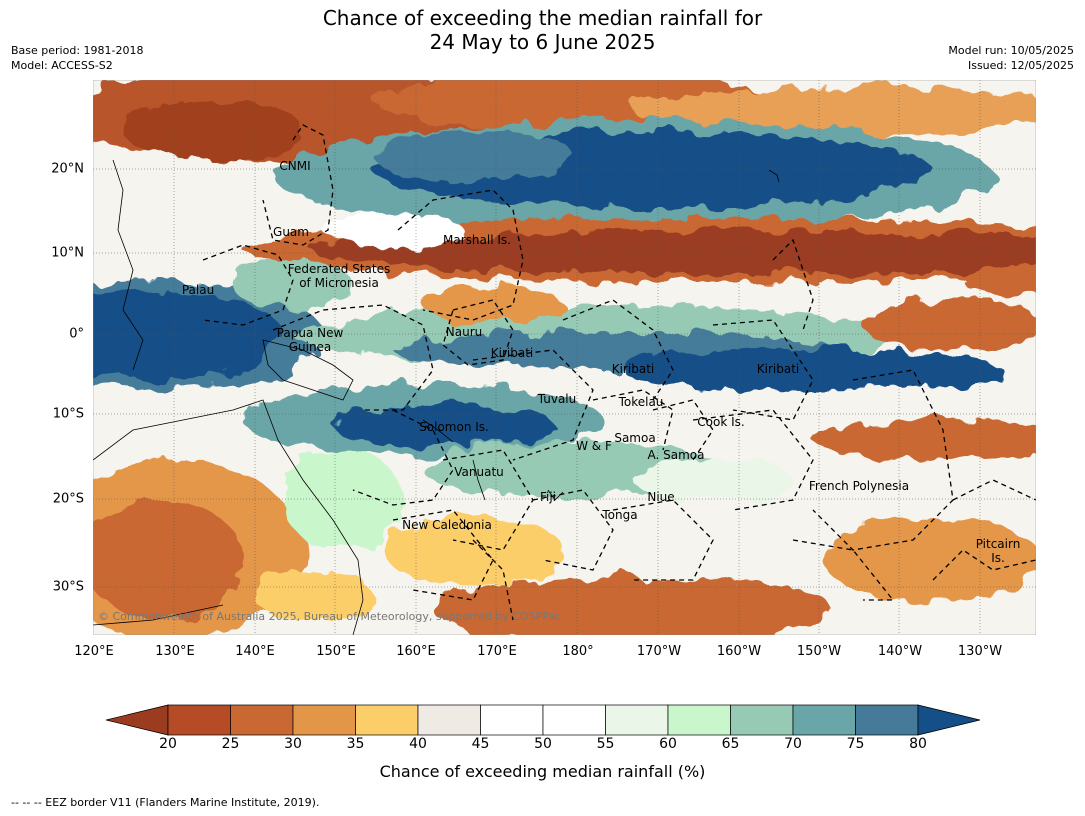 This screenshot has height=816, width=1085. What do you see at coordinates (339, 276) in the screenshot?
I see `region-label-micronesia: Federated States of Micronesia` at bounding box center [339, 276].